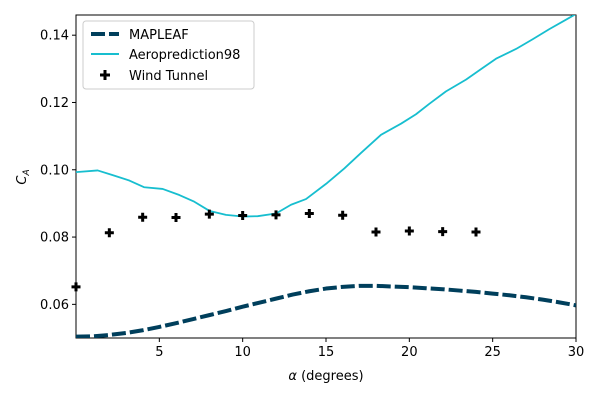  Describe the element at coordinates (242, 352) in the screenshot. I see `x-tick-label: 10` at that location.